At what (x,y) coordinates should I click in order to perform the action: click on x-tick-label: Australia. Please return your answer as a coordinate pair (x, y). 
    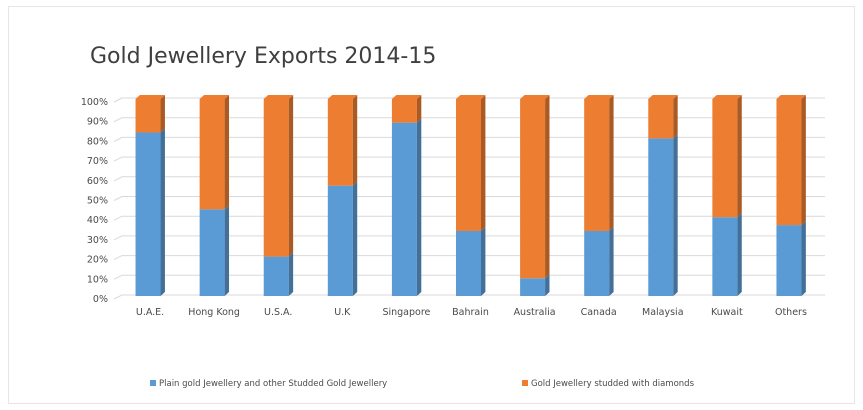
    Looking at the image, I should click on (535, 312).